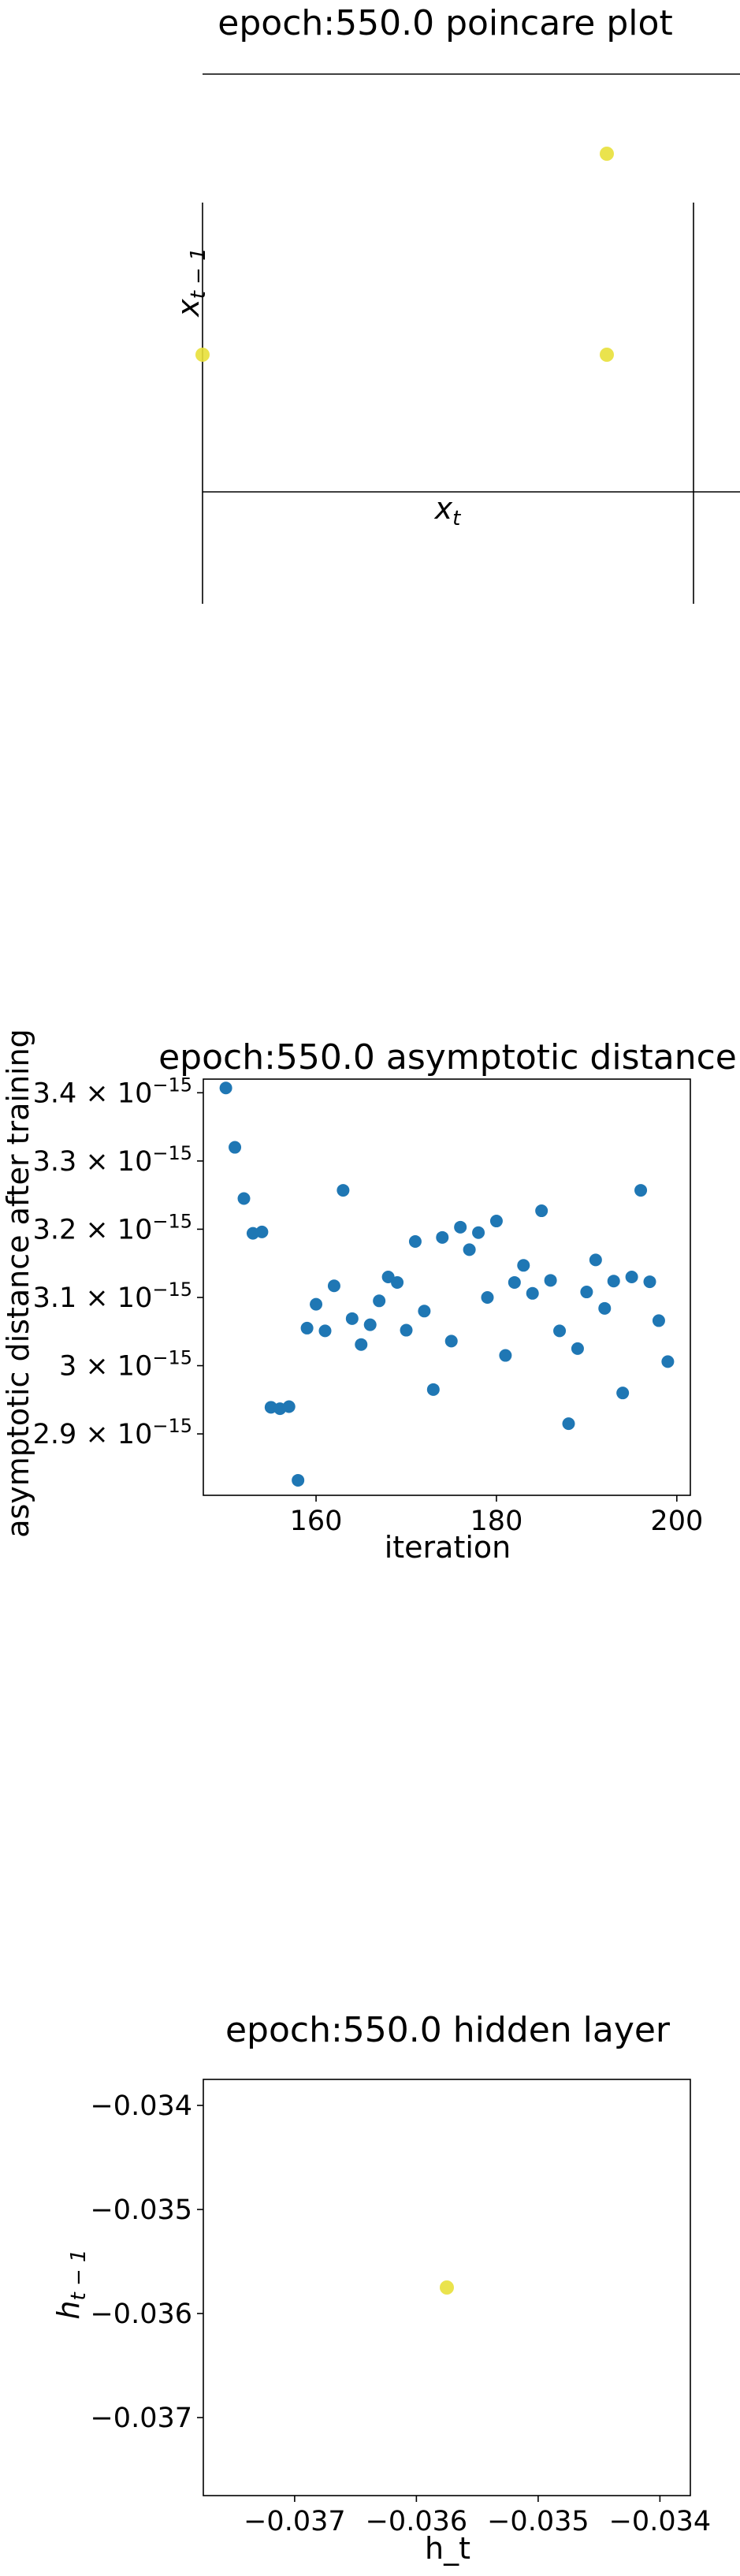  I want to click on asymptotic-y-tick-label: 3.3 × 10⁻¹⁵, so click(112, 1160).